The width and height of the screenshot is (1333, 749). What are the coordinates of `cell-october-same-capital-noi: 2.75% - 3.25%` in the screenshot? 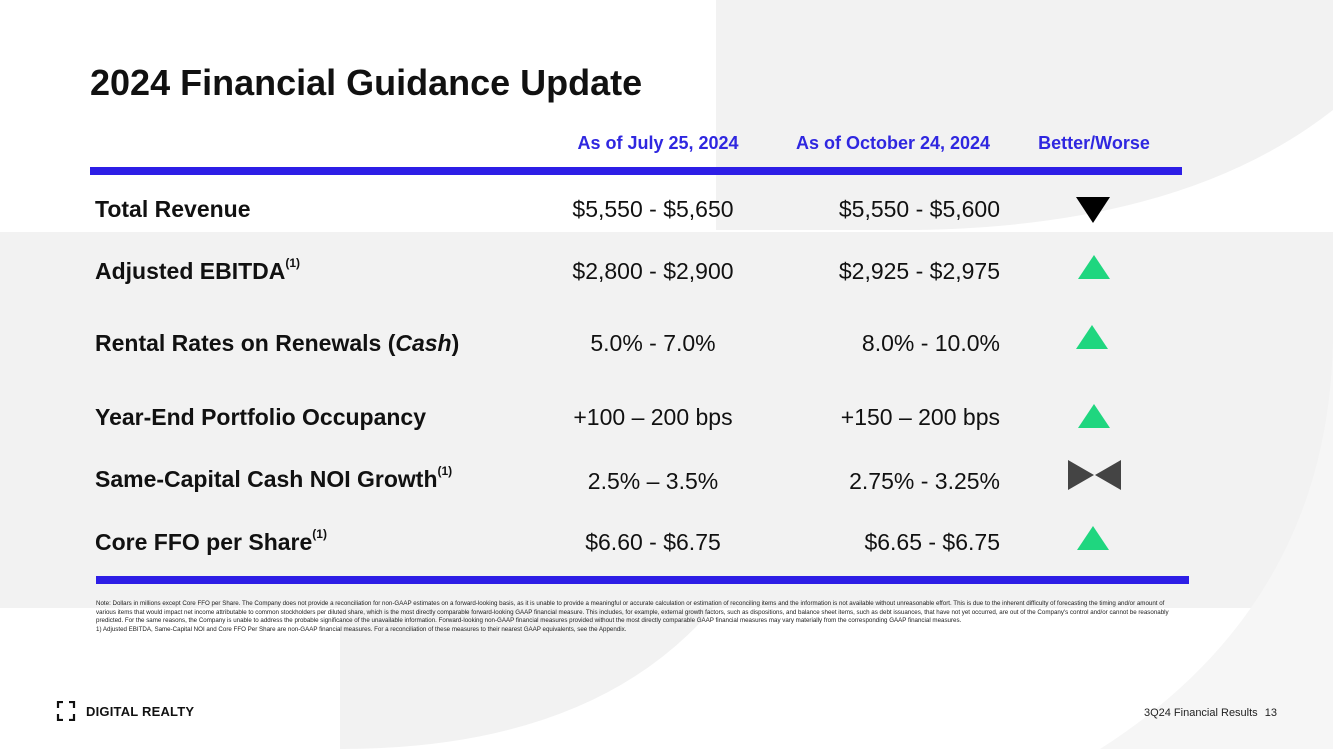 It's located at (924, 481).